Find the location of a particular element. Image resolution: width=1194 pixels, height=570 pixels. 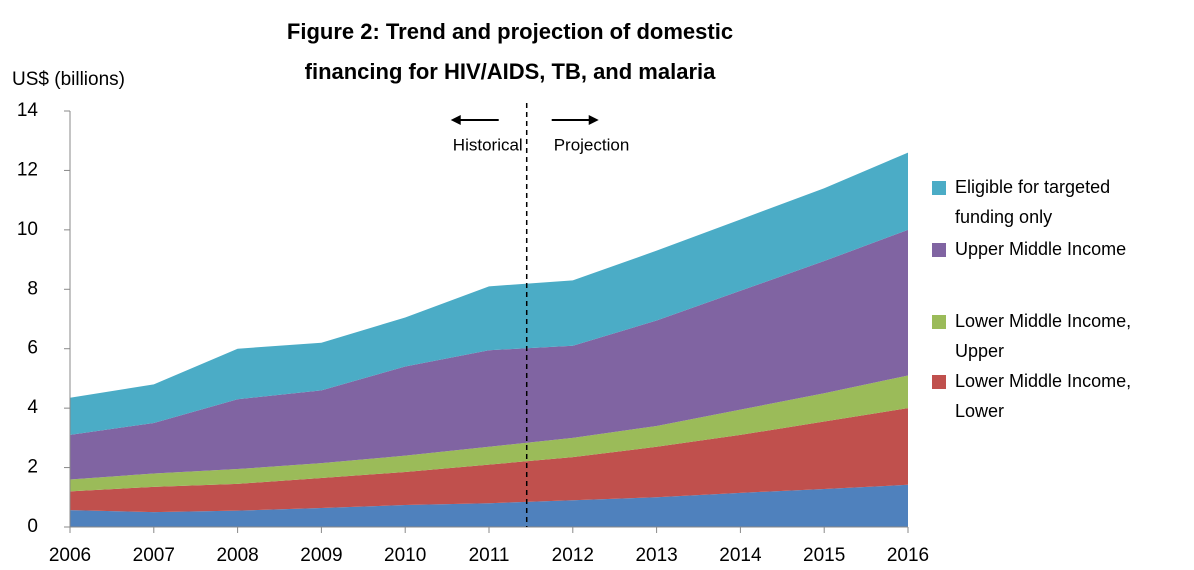

legend-label: Lower Middle Income, Upper is located at coordinates (1043, 336).